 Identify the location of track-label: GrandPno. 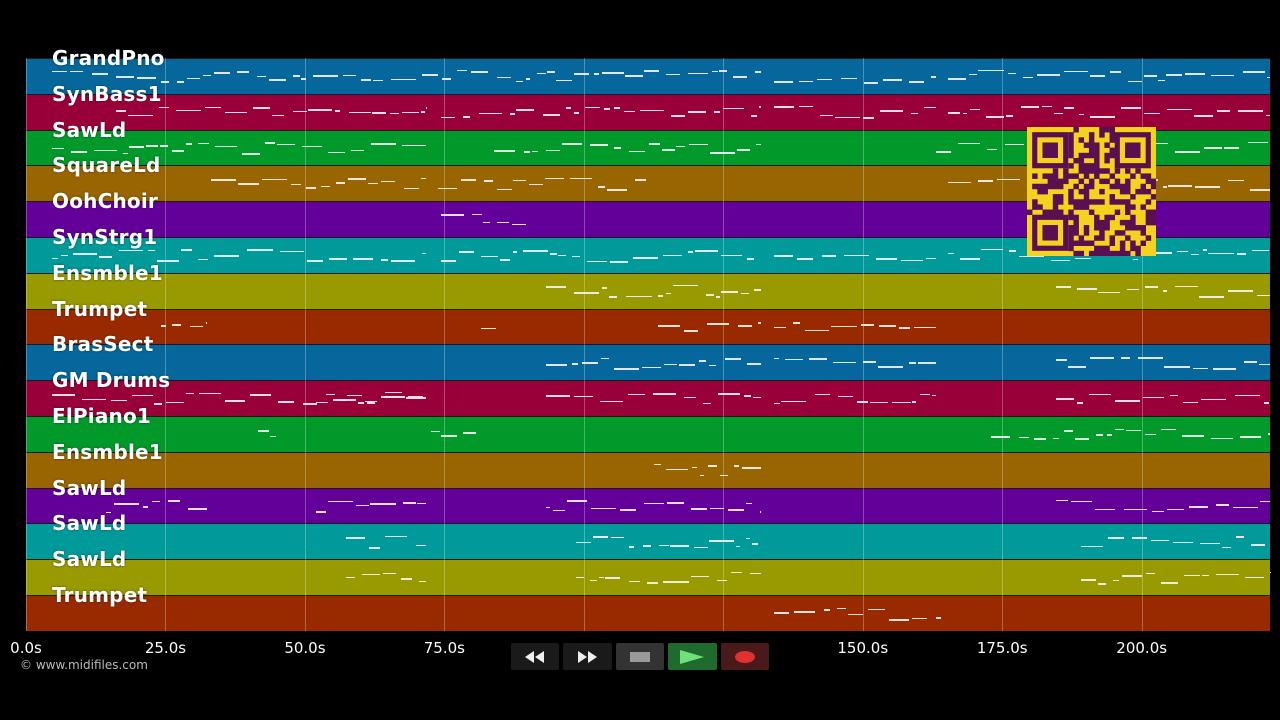
(108, 58).